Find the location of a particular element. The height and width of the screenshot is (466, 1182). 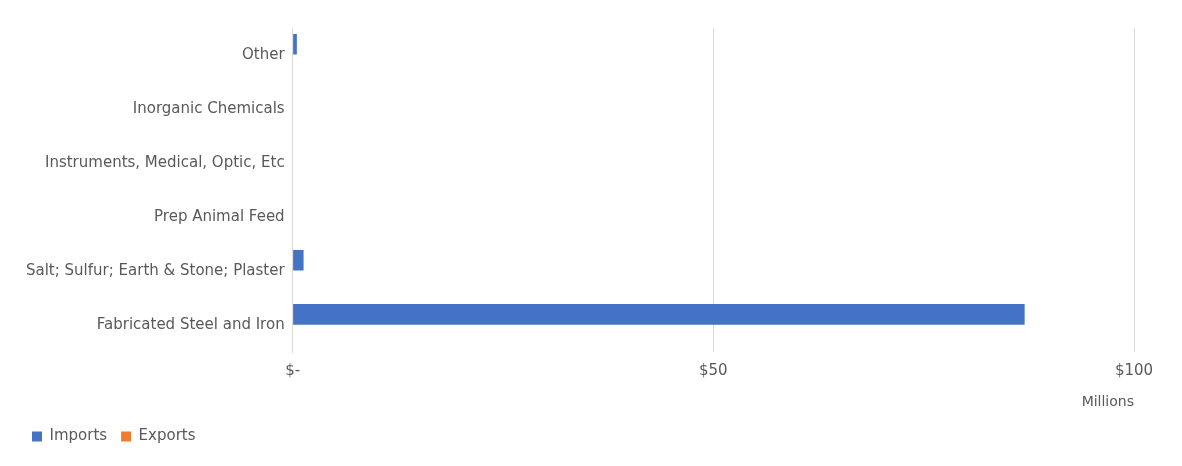

y-tick-label: Salt; Sulfur; Earth & Stone; Plaster is located at coordinates (155, 270).